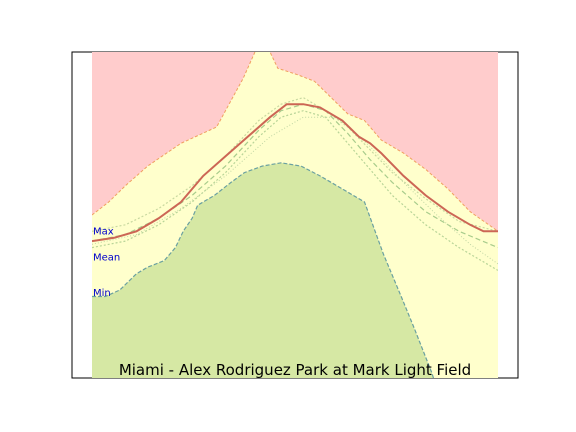 The height and width of the screenshot is (432, 576). What do you see at coordinates (102, 293) in the screenshot?
I see `min-label: Min` at bounding box center [102, 293].